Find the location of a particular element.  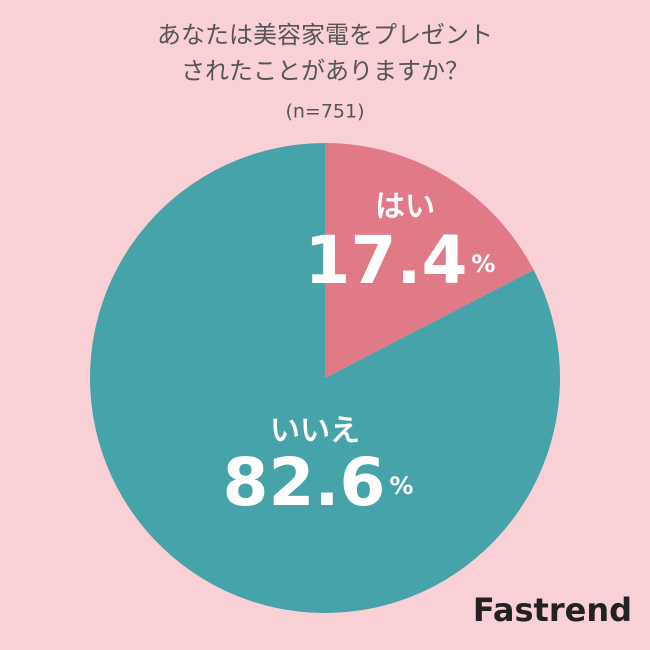

slice-label: いいえ is located at coordinates (315, 431).